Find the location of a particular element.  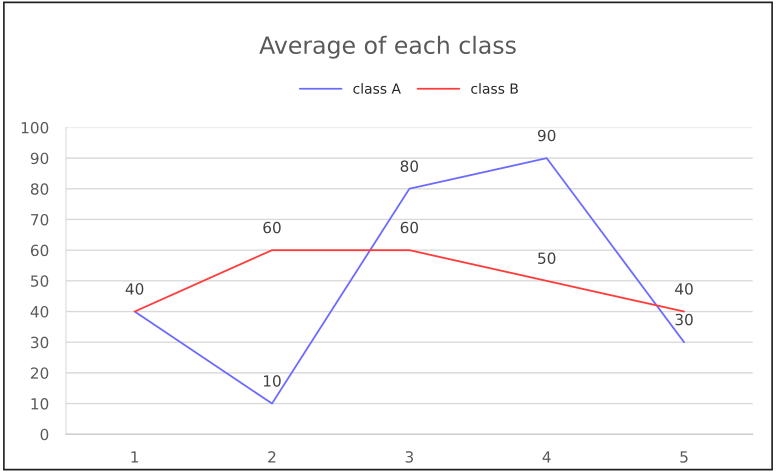

data-label: 90 is located at coordinates (547, 136).